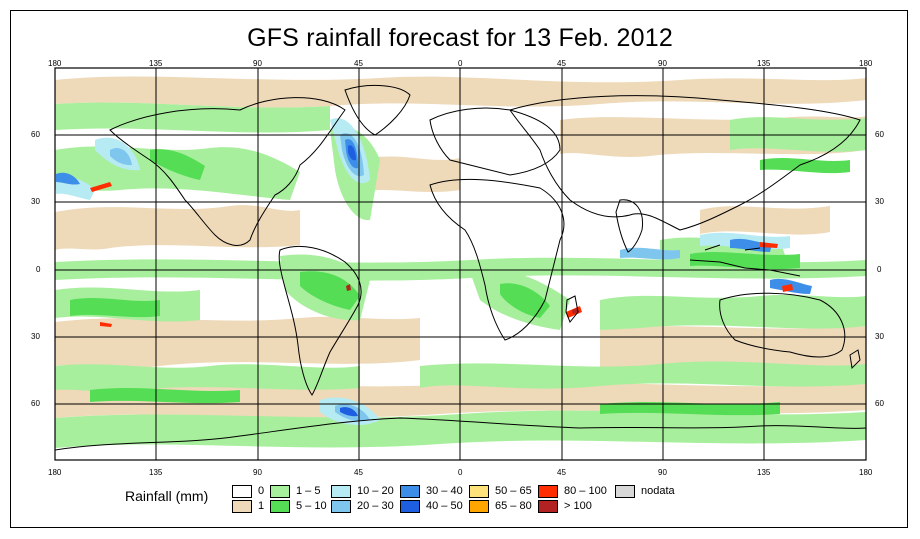 This screenshot has height=539, width=920. Describe the element at coordinates (460, 472) in the screenshot. I see `bottom-tick: 0` at that location.